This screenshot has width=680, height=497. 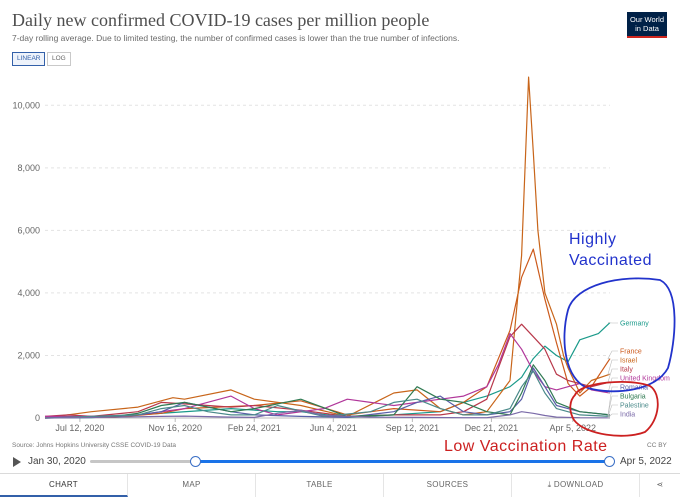 What do you see at coordinates (57, 461) in the screenshot?
I see `timeline-start-label: Jan 30, 2020` at bounding box center [57, 461].